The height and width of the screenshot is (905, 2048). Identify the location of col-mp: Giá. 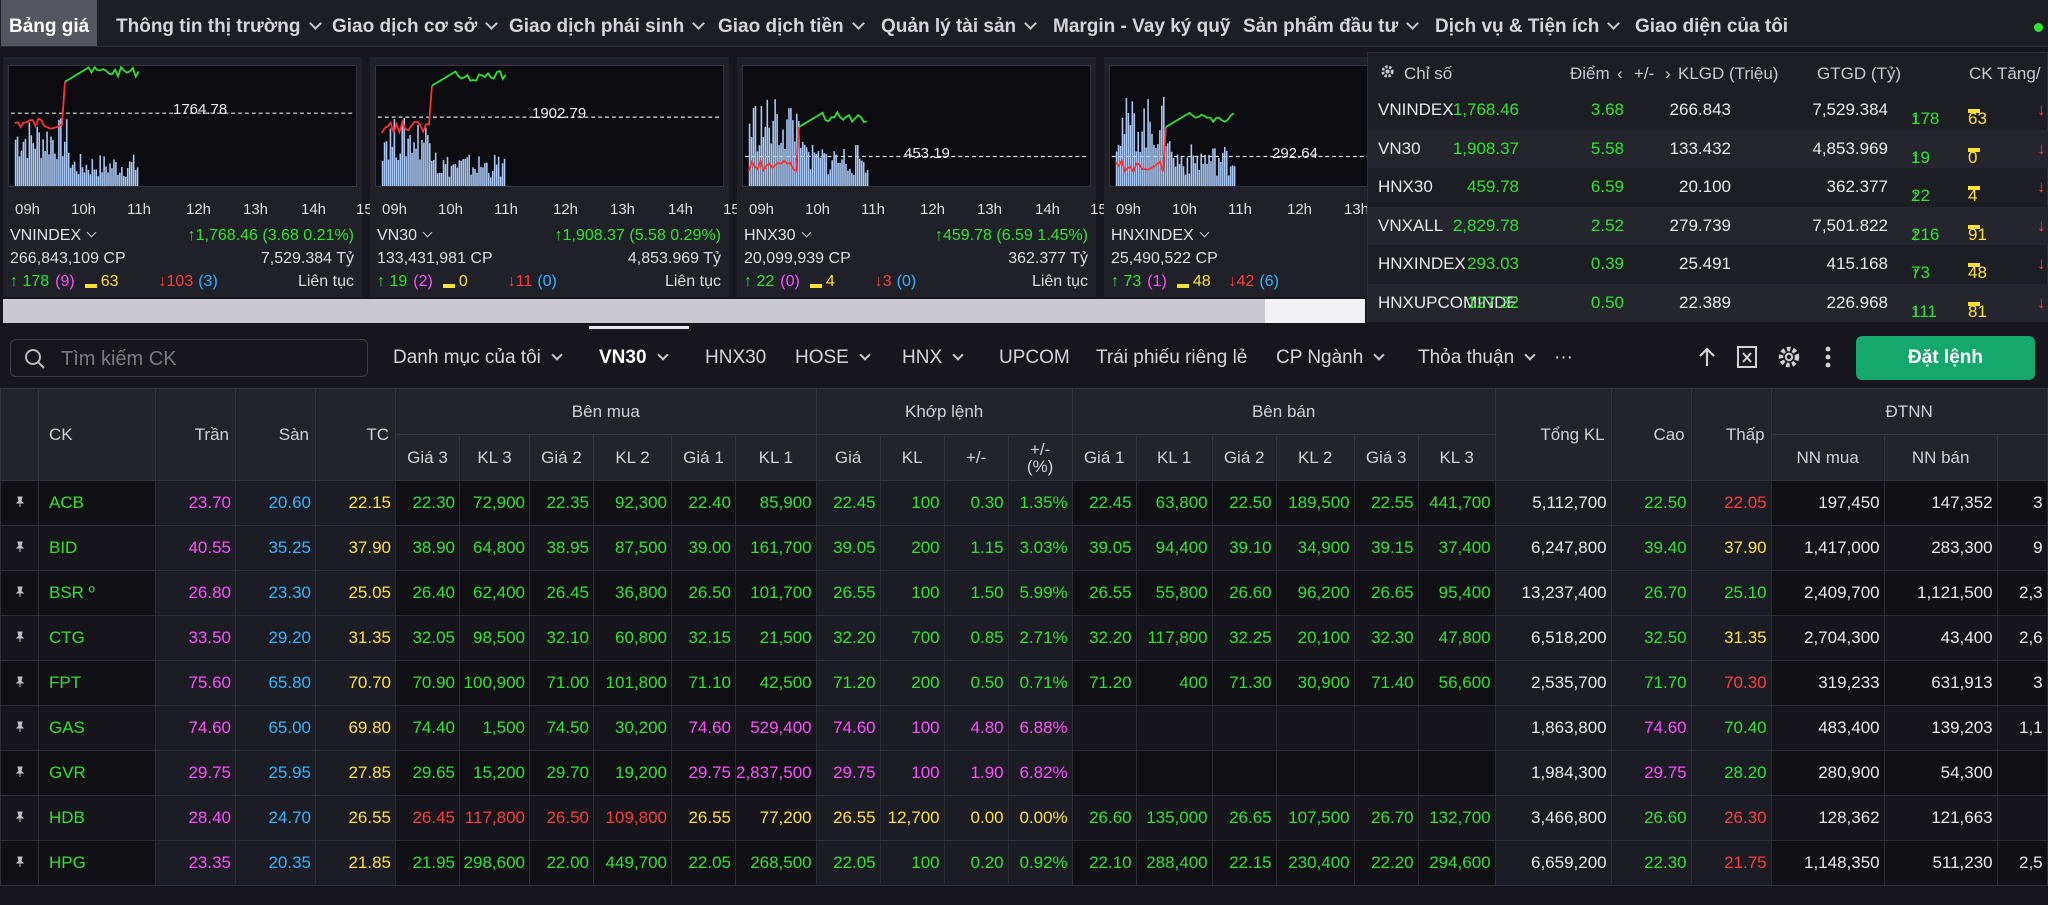
(848, 457).